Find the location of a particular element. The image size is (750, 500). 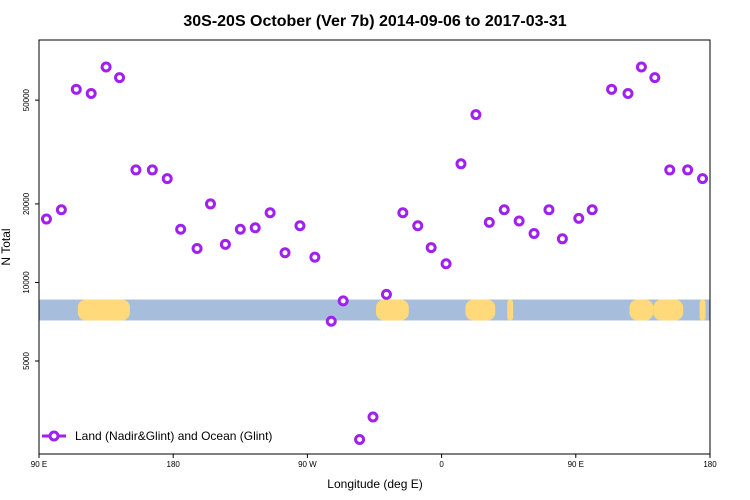

x-tick-label: 90 W is located at coordinates (307, 464).